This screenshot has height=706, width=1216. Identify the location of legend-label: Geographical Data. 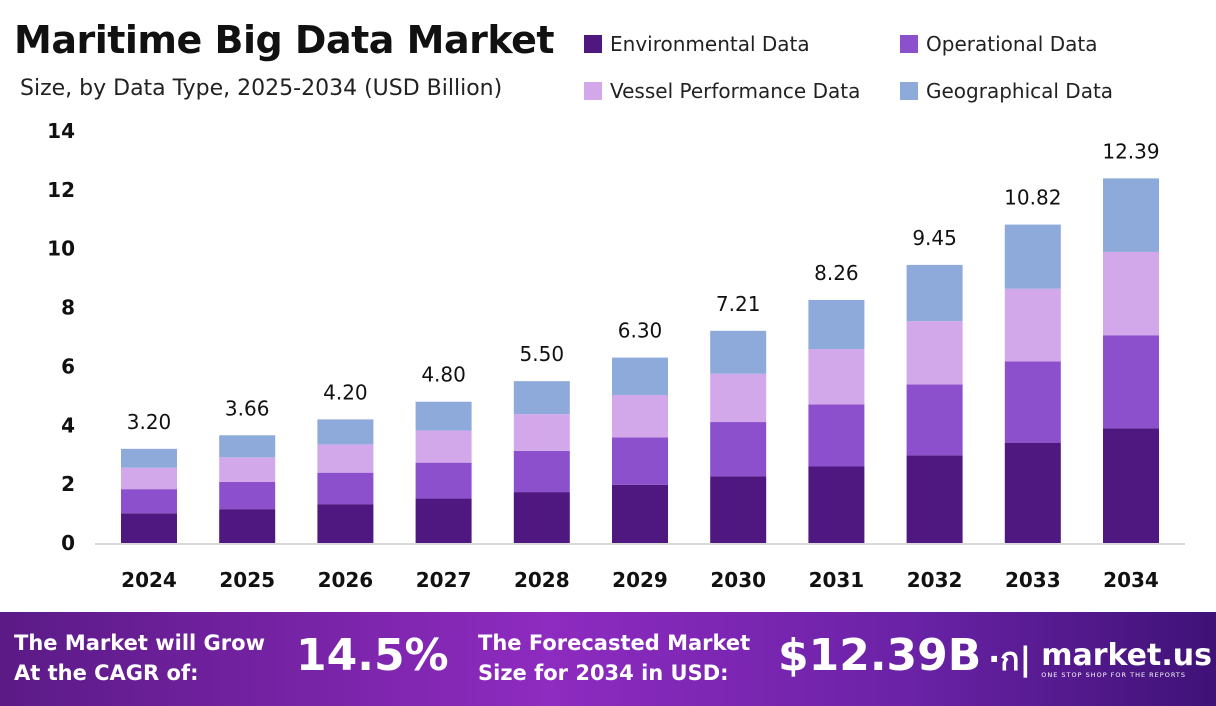
(1020, 91).